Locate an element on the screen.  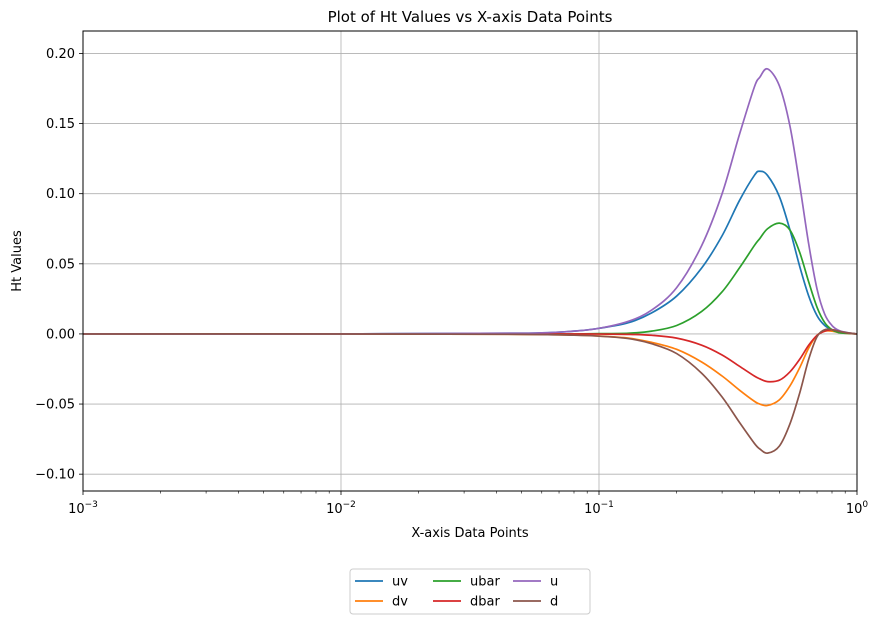
x-tick-label: 10⁻³ is located at coordinates (83, 508).